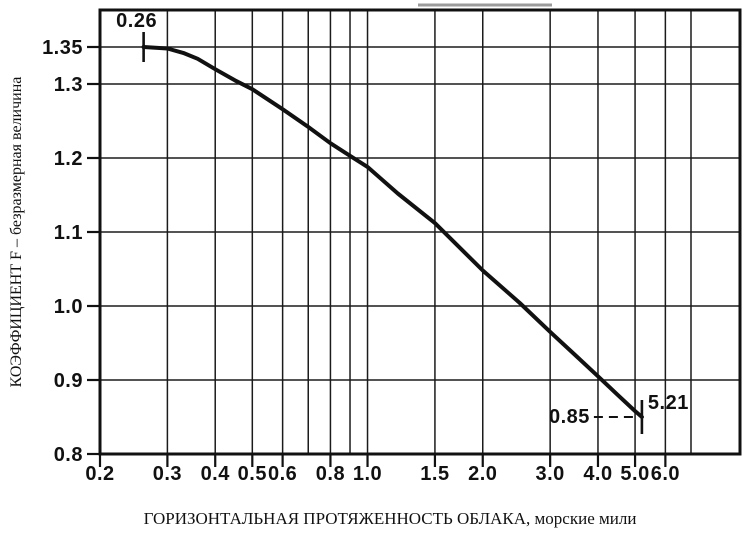 The height and width of the screenshot is (540, 752). What do you see at coordinates (569, 417) in the screenshot?
I see `curve-end-y-label: 0.85` at bounding box center [569, 417].